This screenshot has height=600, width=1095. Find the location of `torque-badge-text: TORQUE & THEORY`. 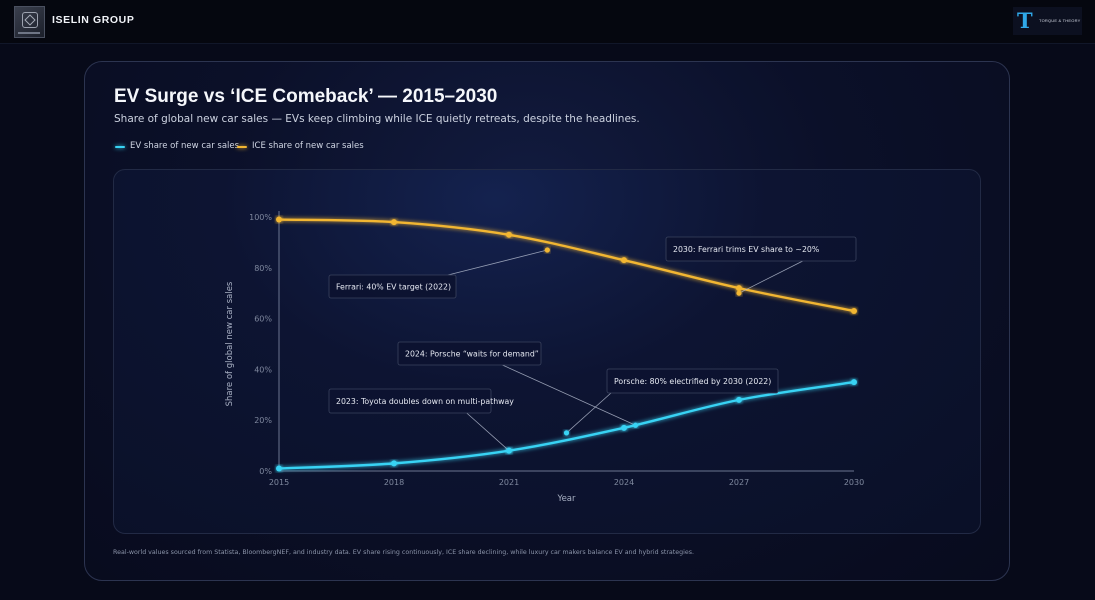

torque-badge-text: TORQUE & THEORY is located at coordinates (1060, 20).